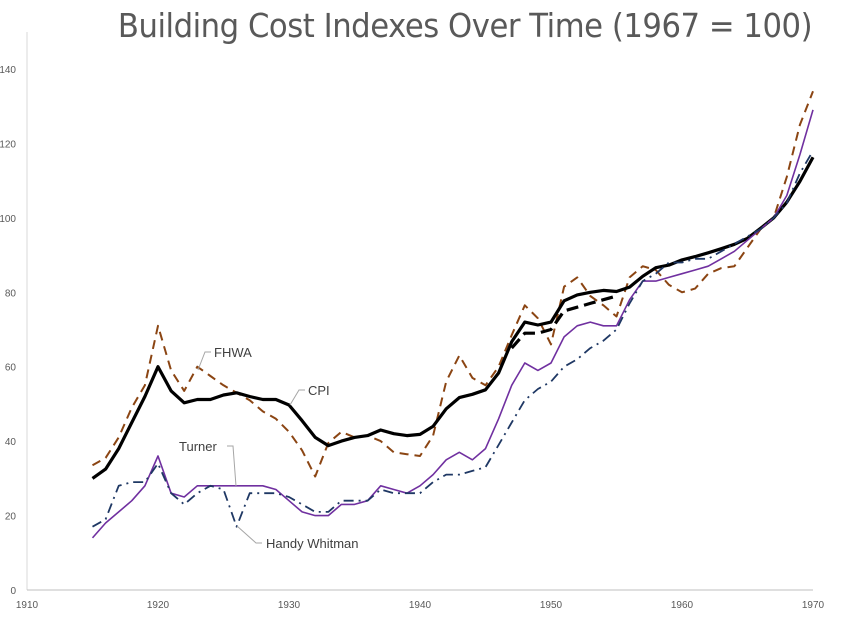 This screenshot has width=851, height=619. I want to click on fhwa-label: FHWA, so click(233, 352).